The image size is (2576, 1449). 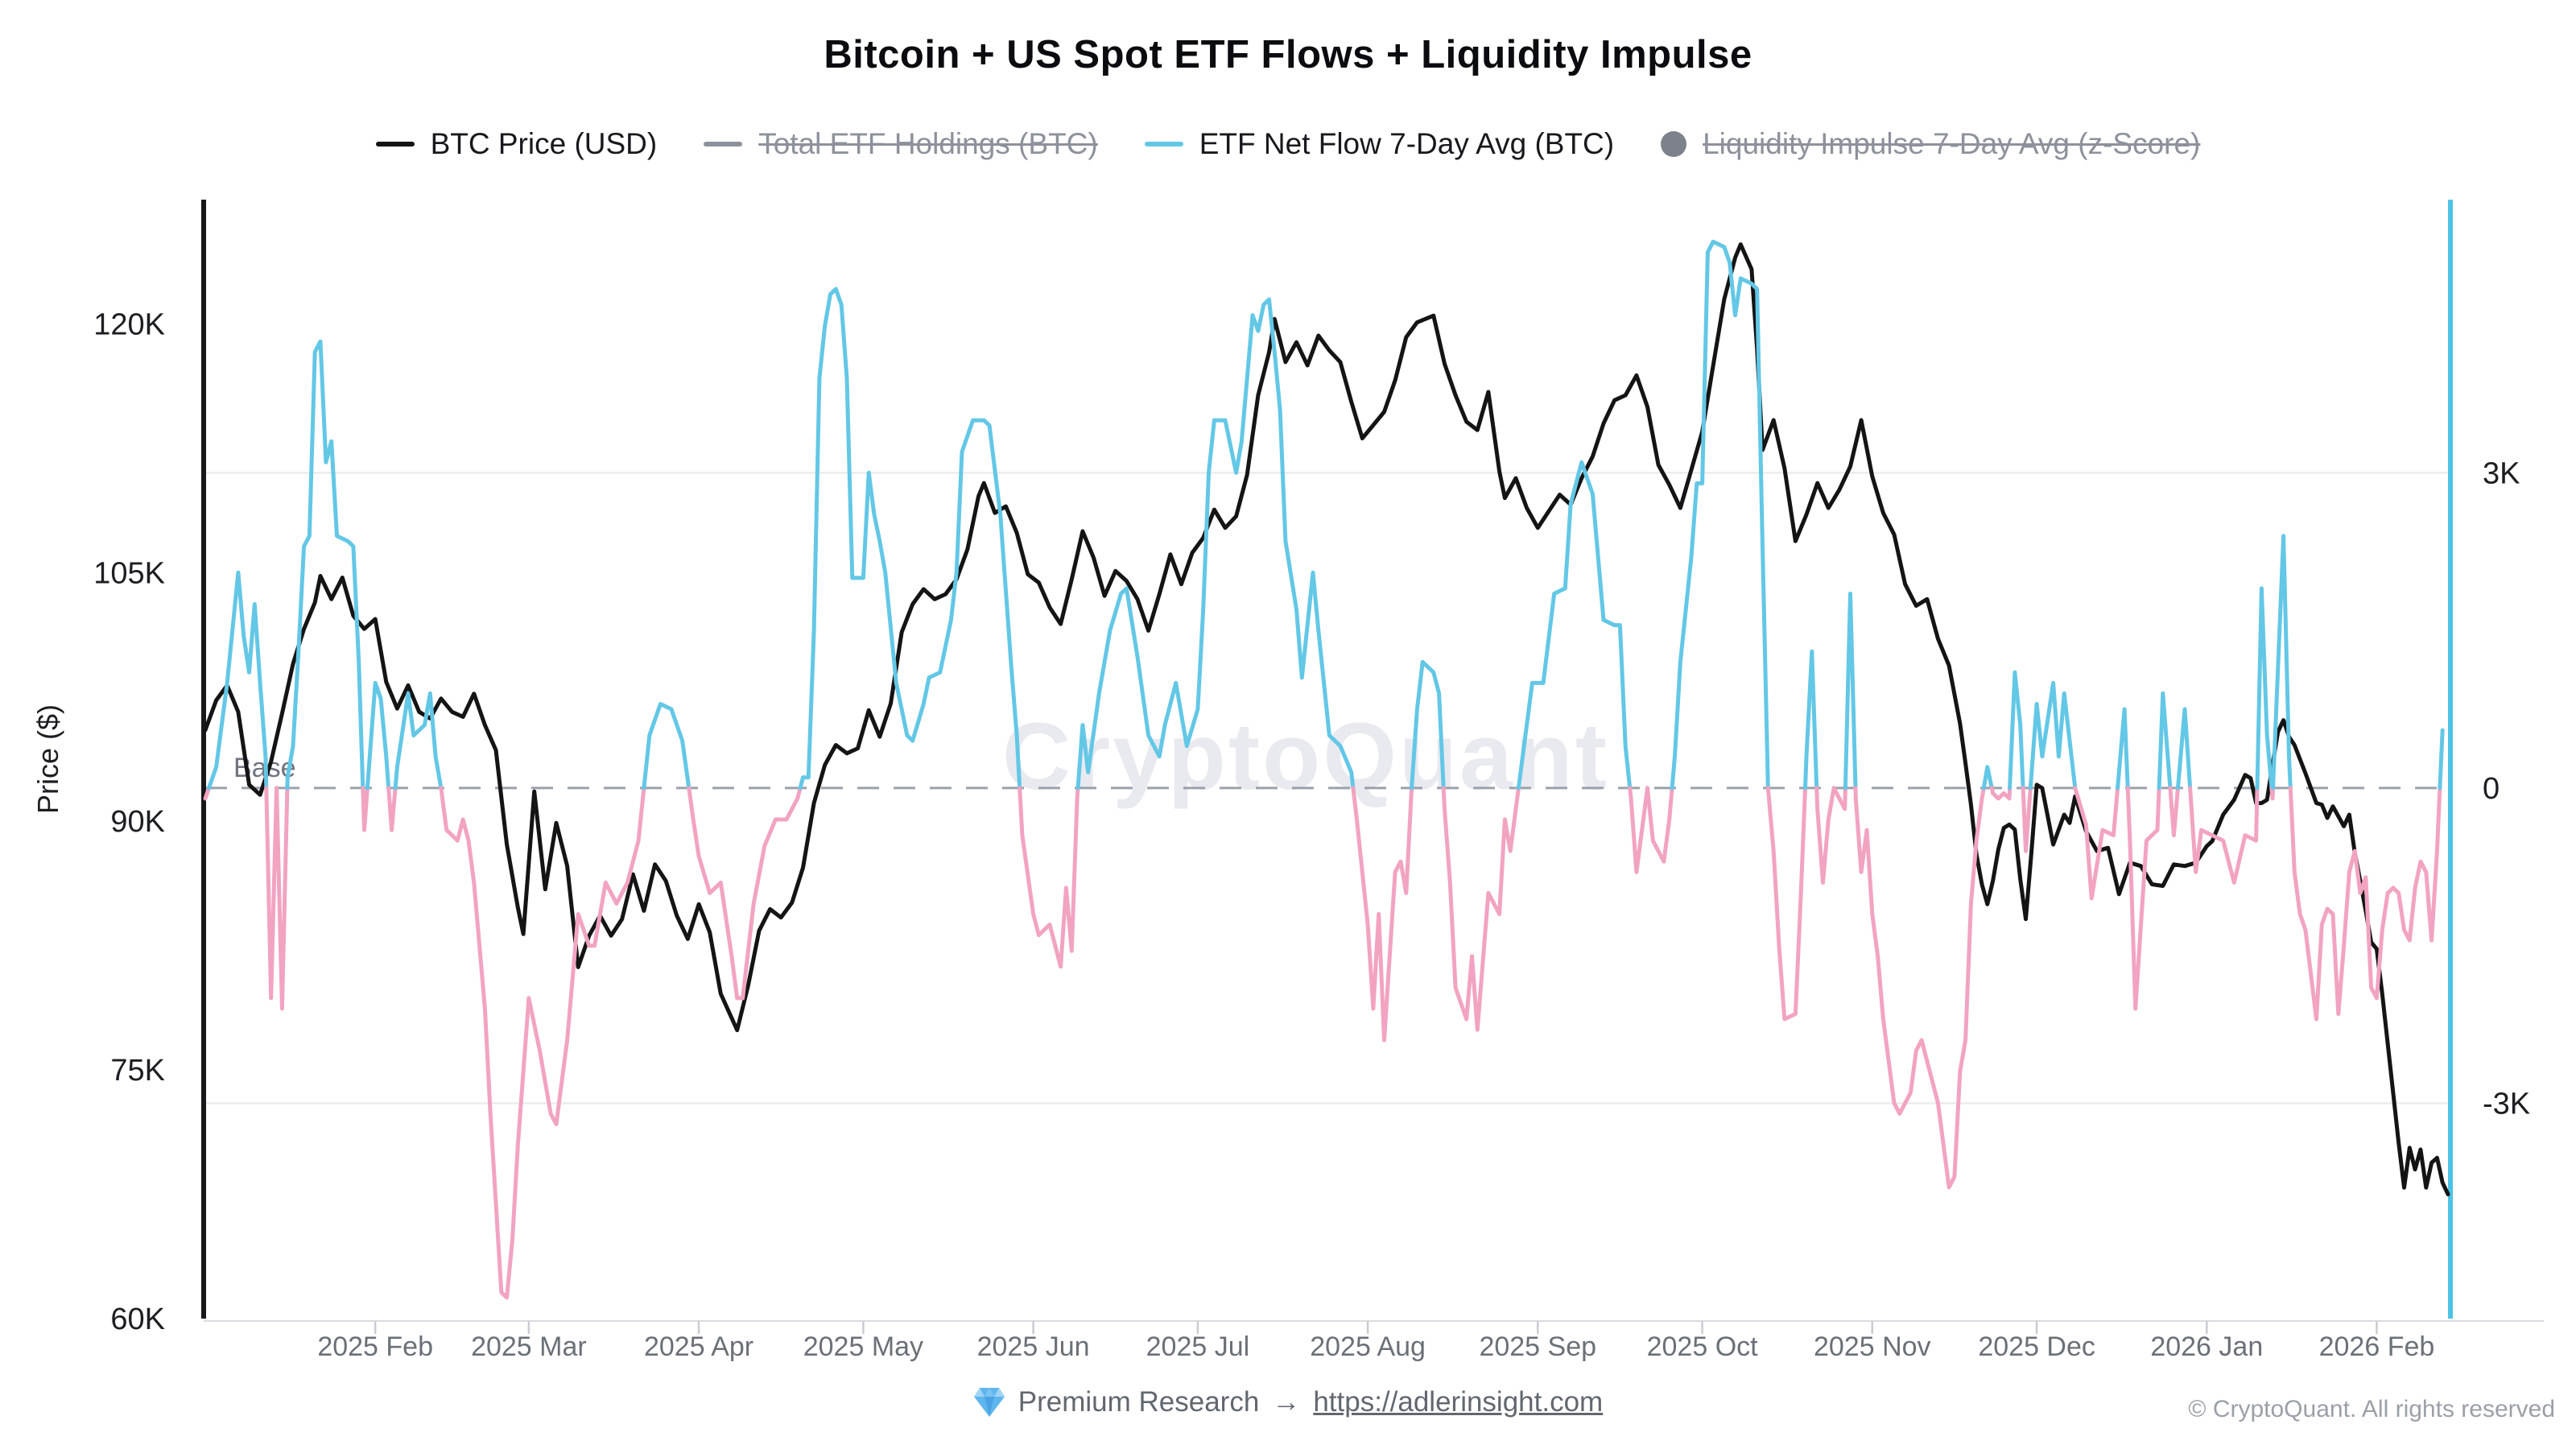 What do you see at coordinates (47, 759) in the screenshot?
I see `svg-text: Price ($)` at bounding box center [47, 759].